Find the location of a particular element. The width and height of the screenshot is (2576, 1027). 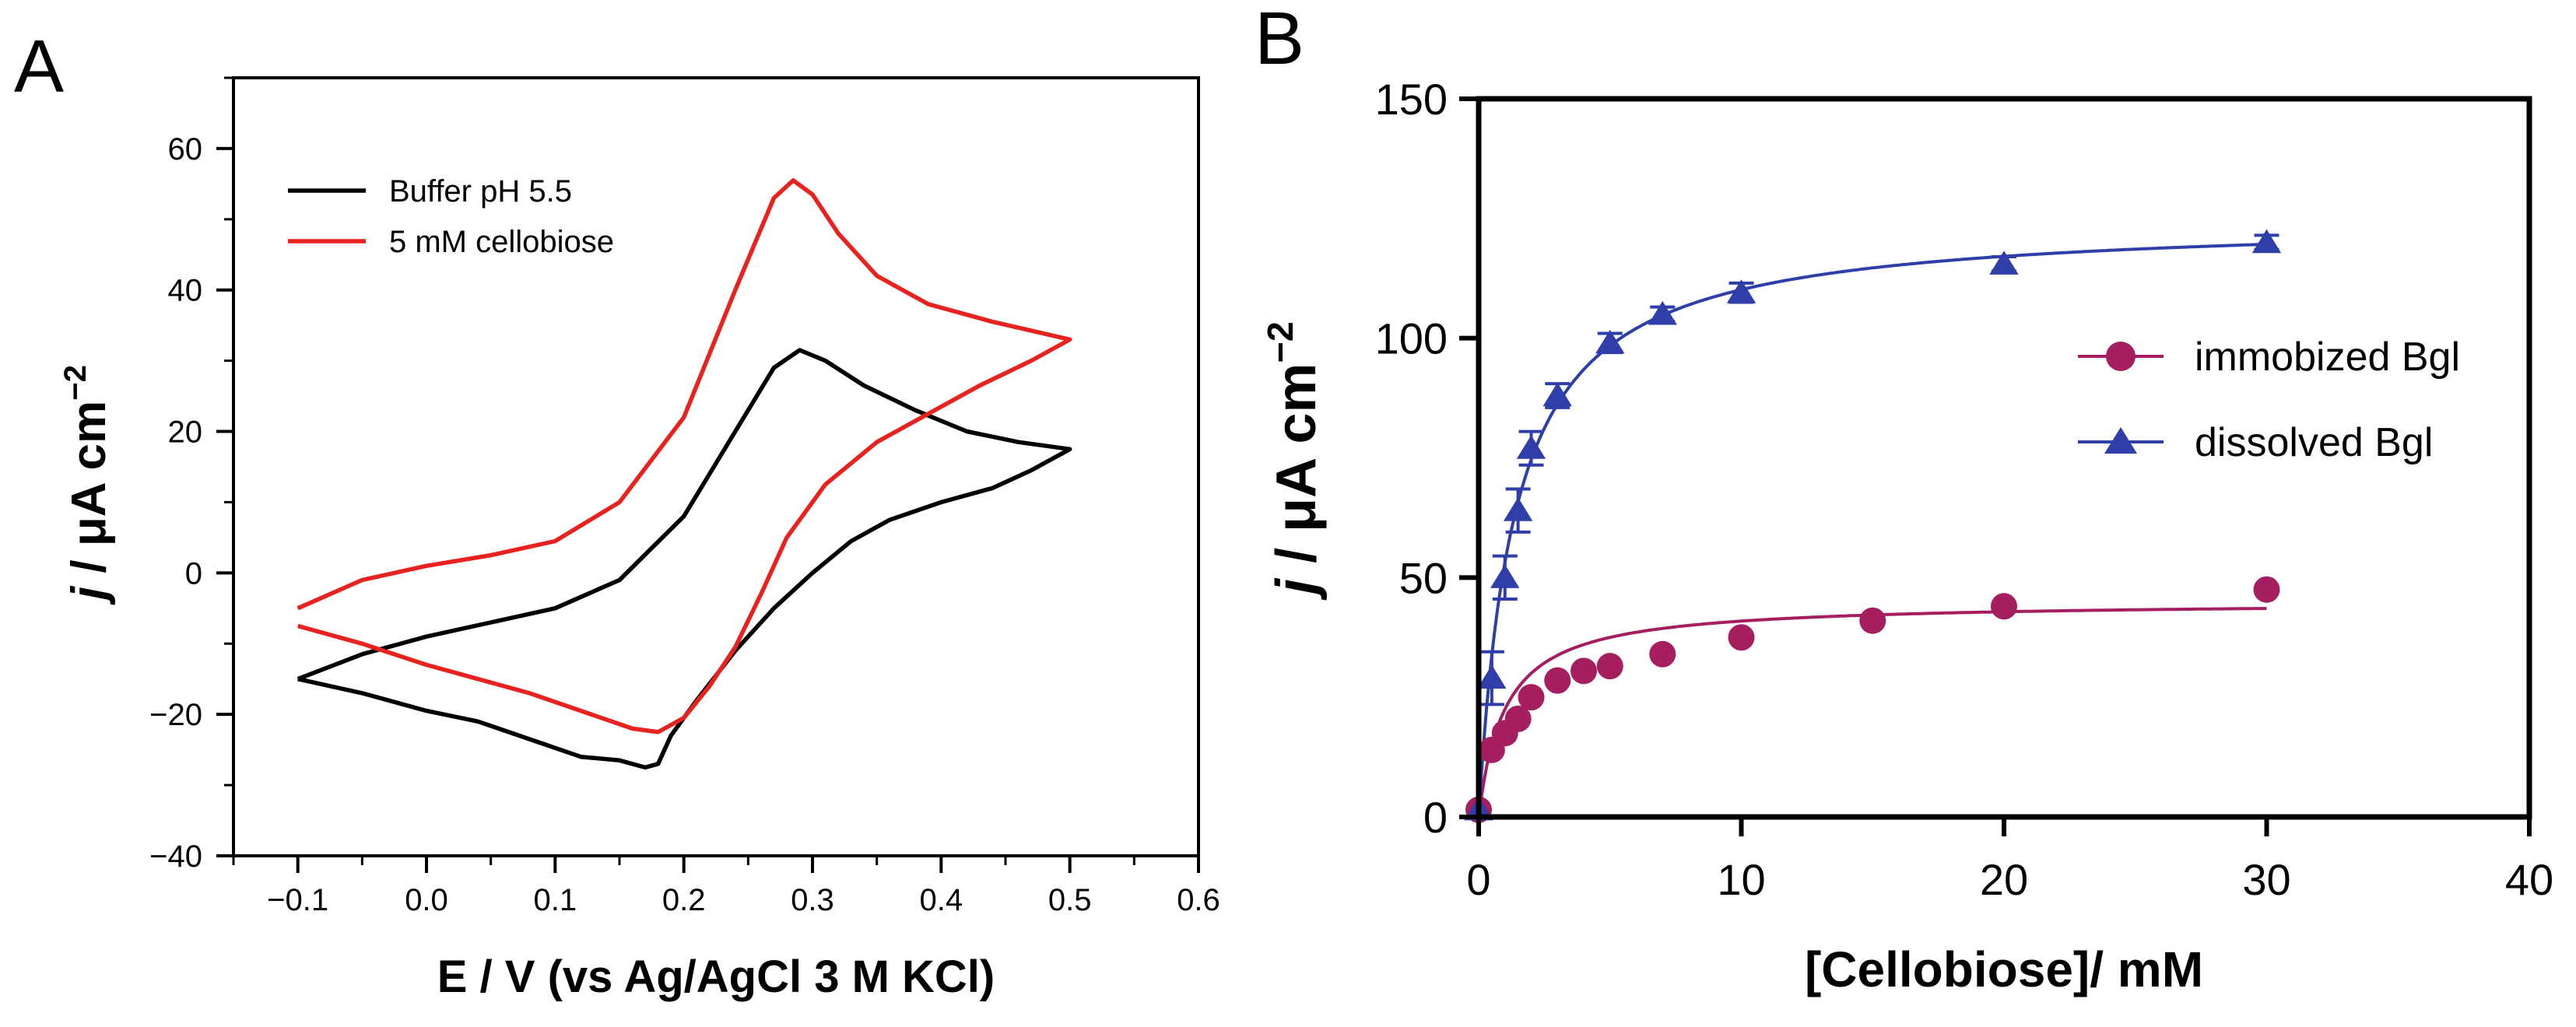

x-tick-label: 20 is located at coordinates (2004, 880).